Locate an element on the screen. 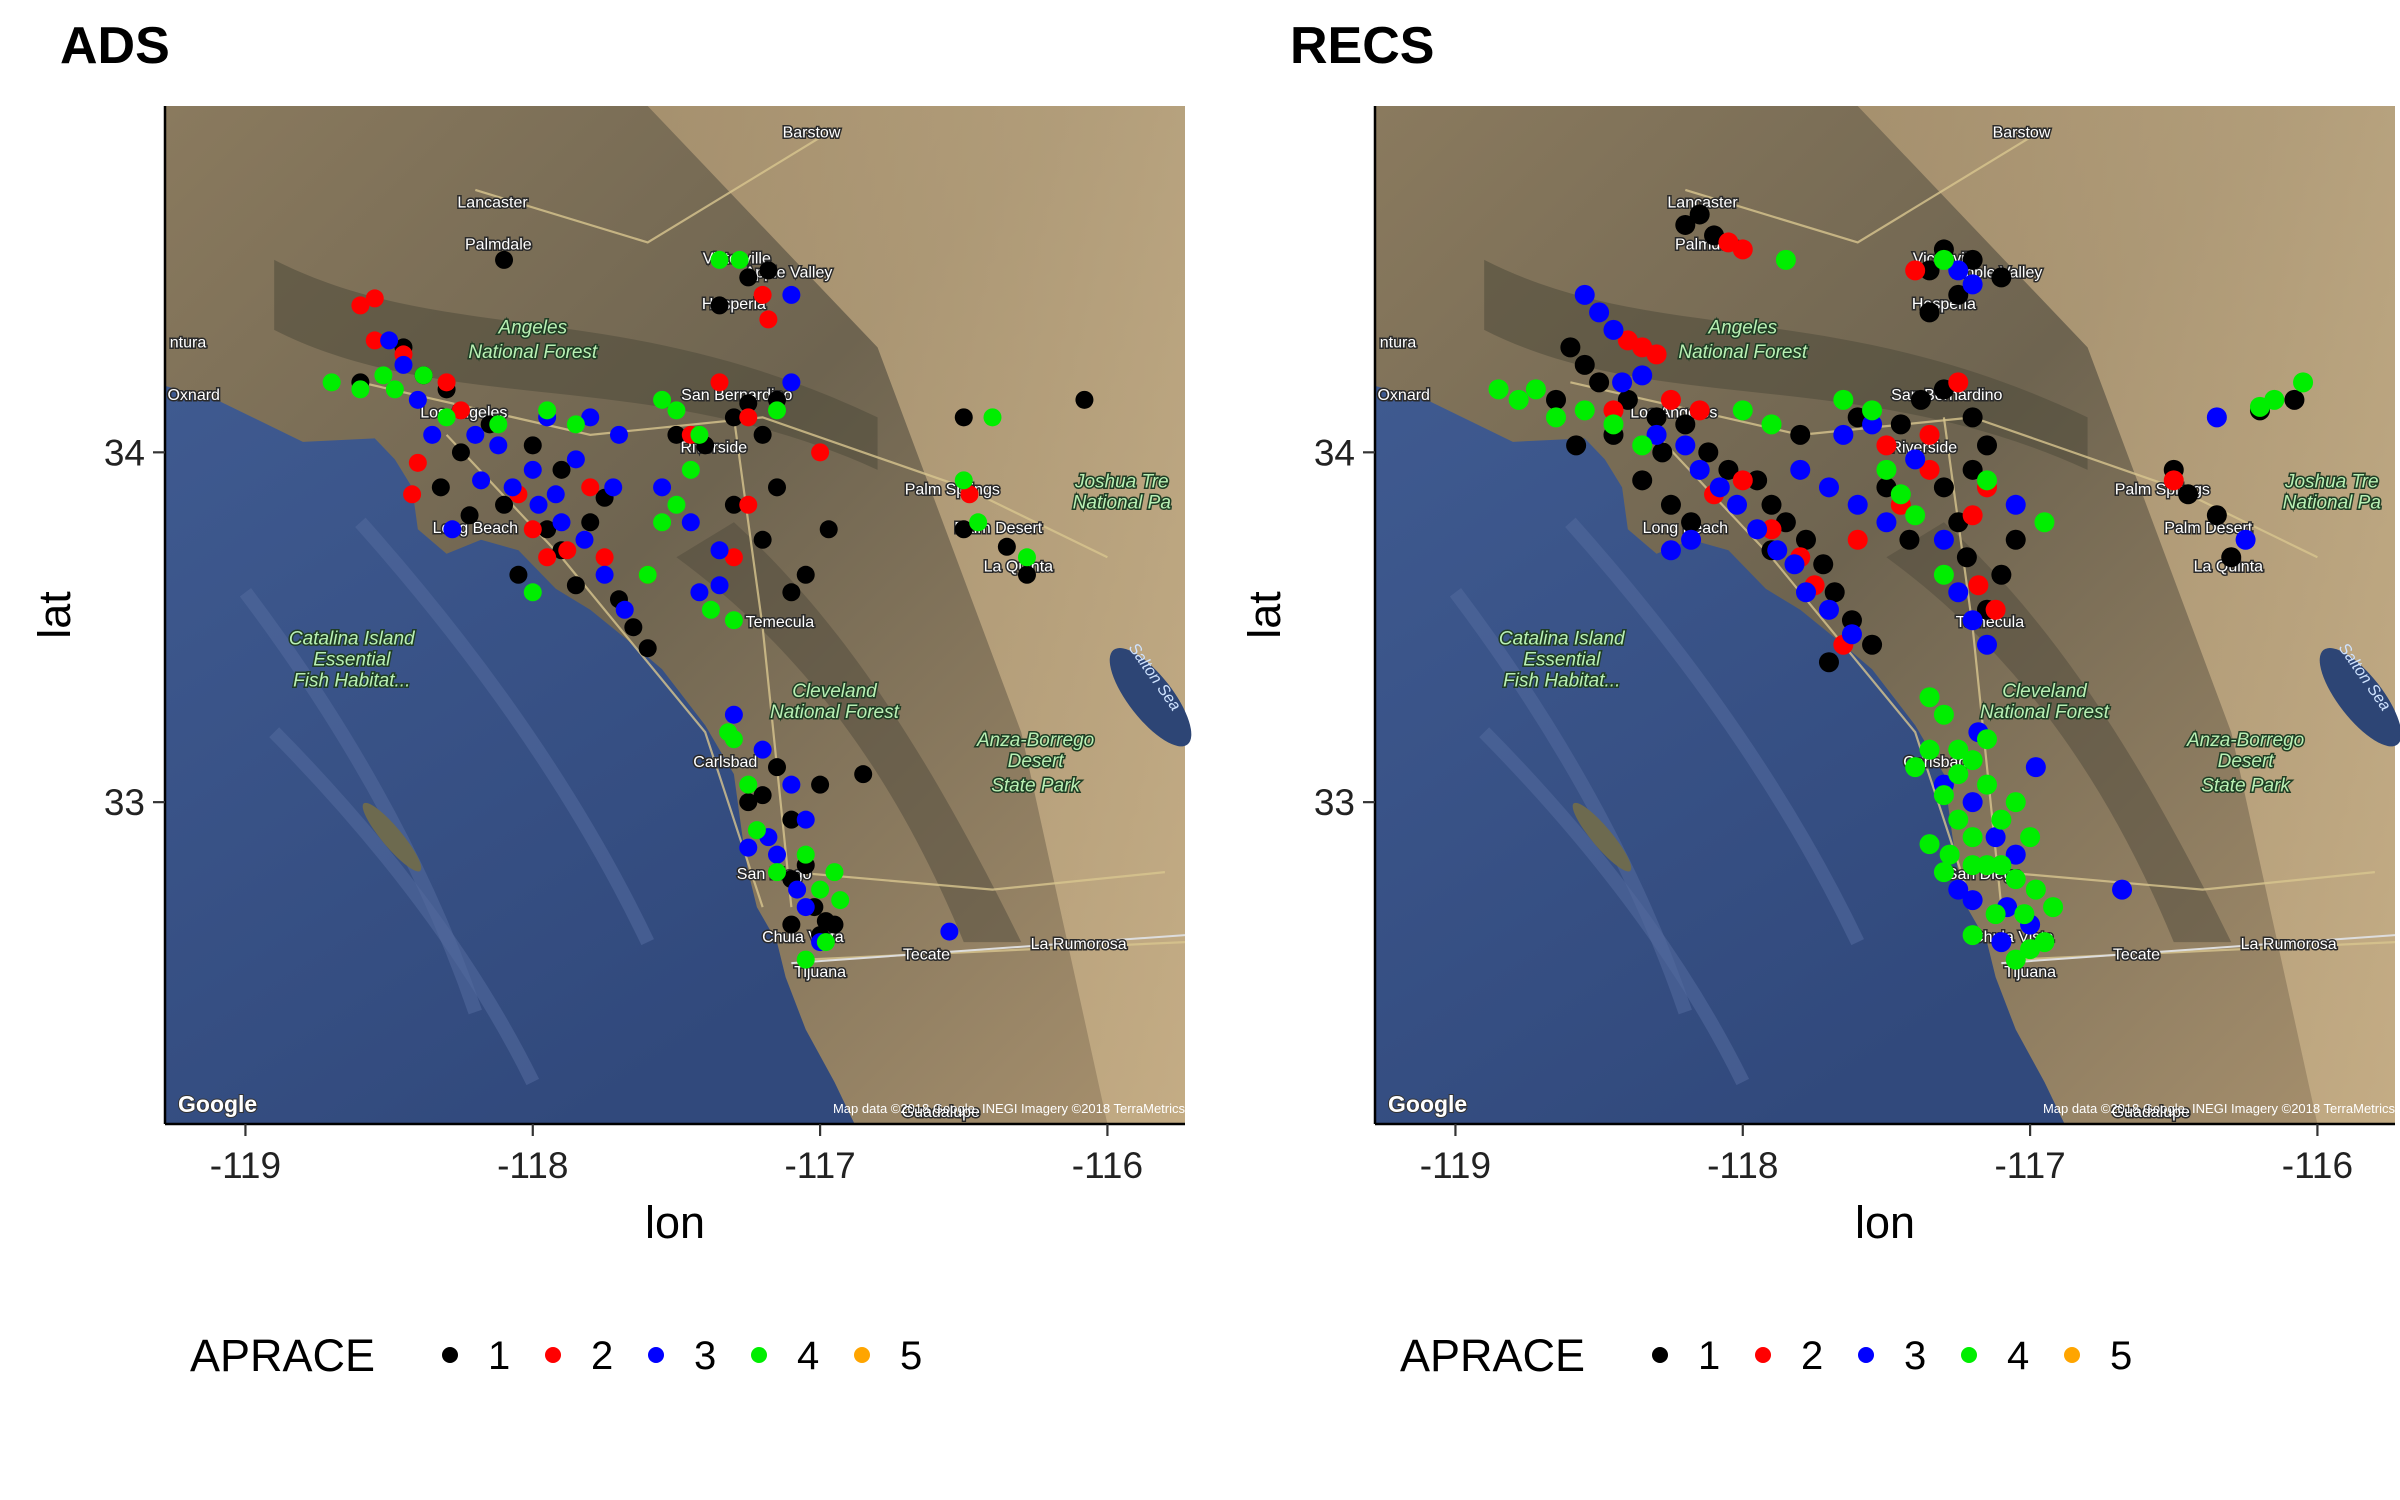  recs-legend-label-3: 3 is located at coordinates (1915, 1356).